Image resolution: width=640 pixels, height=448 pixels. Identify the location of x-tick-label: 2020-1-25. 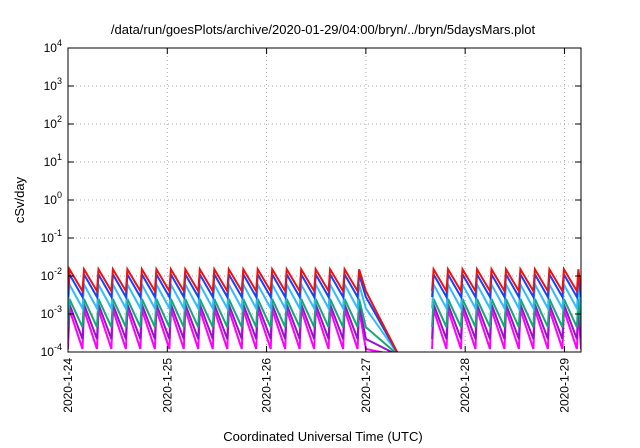
(167, 385).